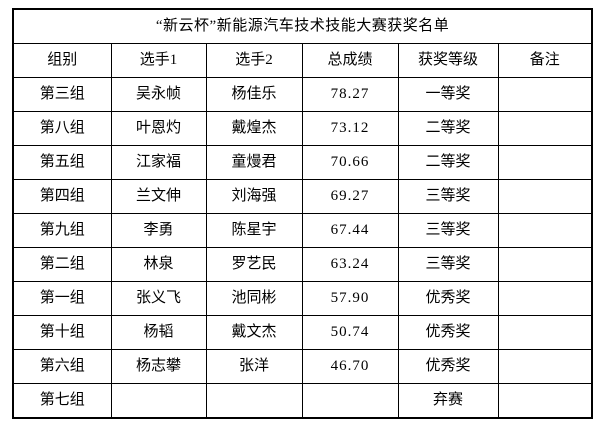 This screenshot has width=600, height=428. I want to click on player1-cell: 江家福, so click(158, 162).